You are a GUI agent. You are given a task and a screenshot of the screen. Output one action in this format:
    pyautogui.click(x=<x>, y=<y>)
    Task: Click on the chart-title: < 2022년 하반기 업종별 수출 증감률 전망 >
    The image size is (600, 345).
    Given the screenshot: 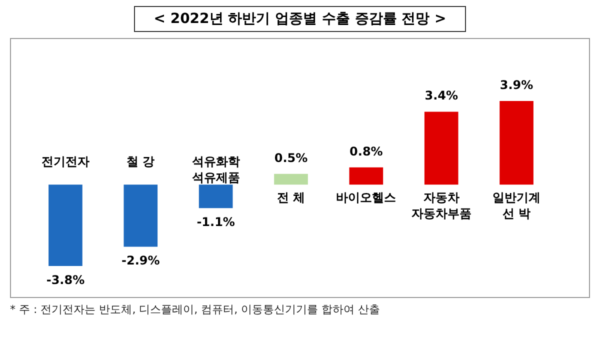 What is the action you would take?
    pyautogui.click(x=300, y=19)
    